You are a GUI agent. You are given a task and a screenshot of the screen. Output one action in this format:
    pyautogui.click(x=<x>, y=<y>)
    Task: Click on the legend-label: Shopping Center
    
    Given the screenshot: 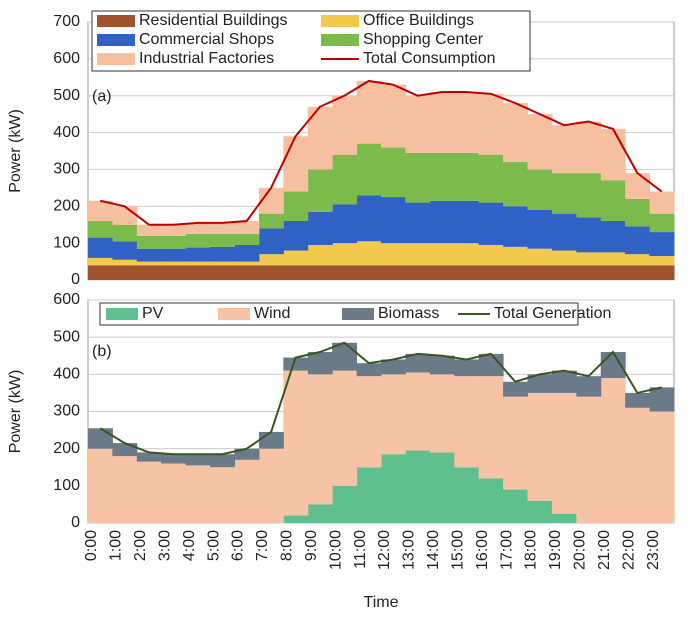 What is the action you would take?
    pyautogui.click(x=423, y=39)
    